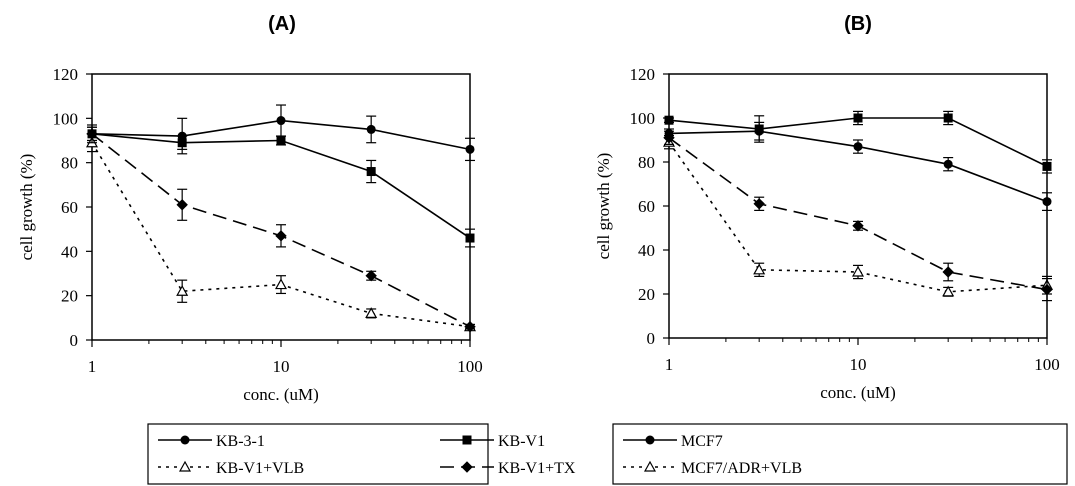 This screenshot has height=486, width=1075. Describe the element at coordinates (858, 24) in the screenshot. I see `chart-title: (B)` at that location.